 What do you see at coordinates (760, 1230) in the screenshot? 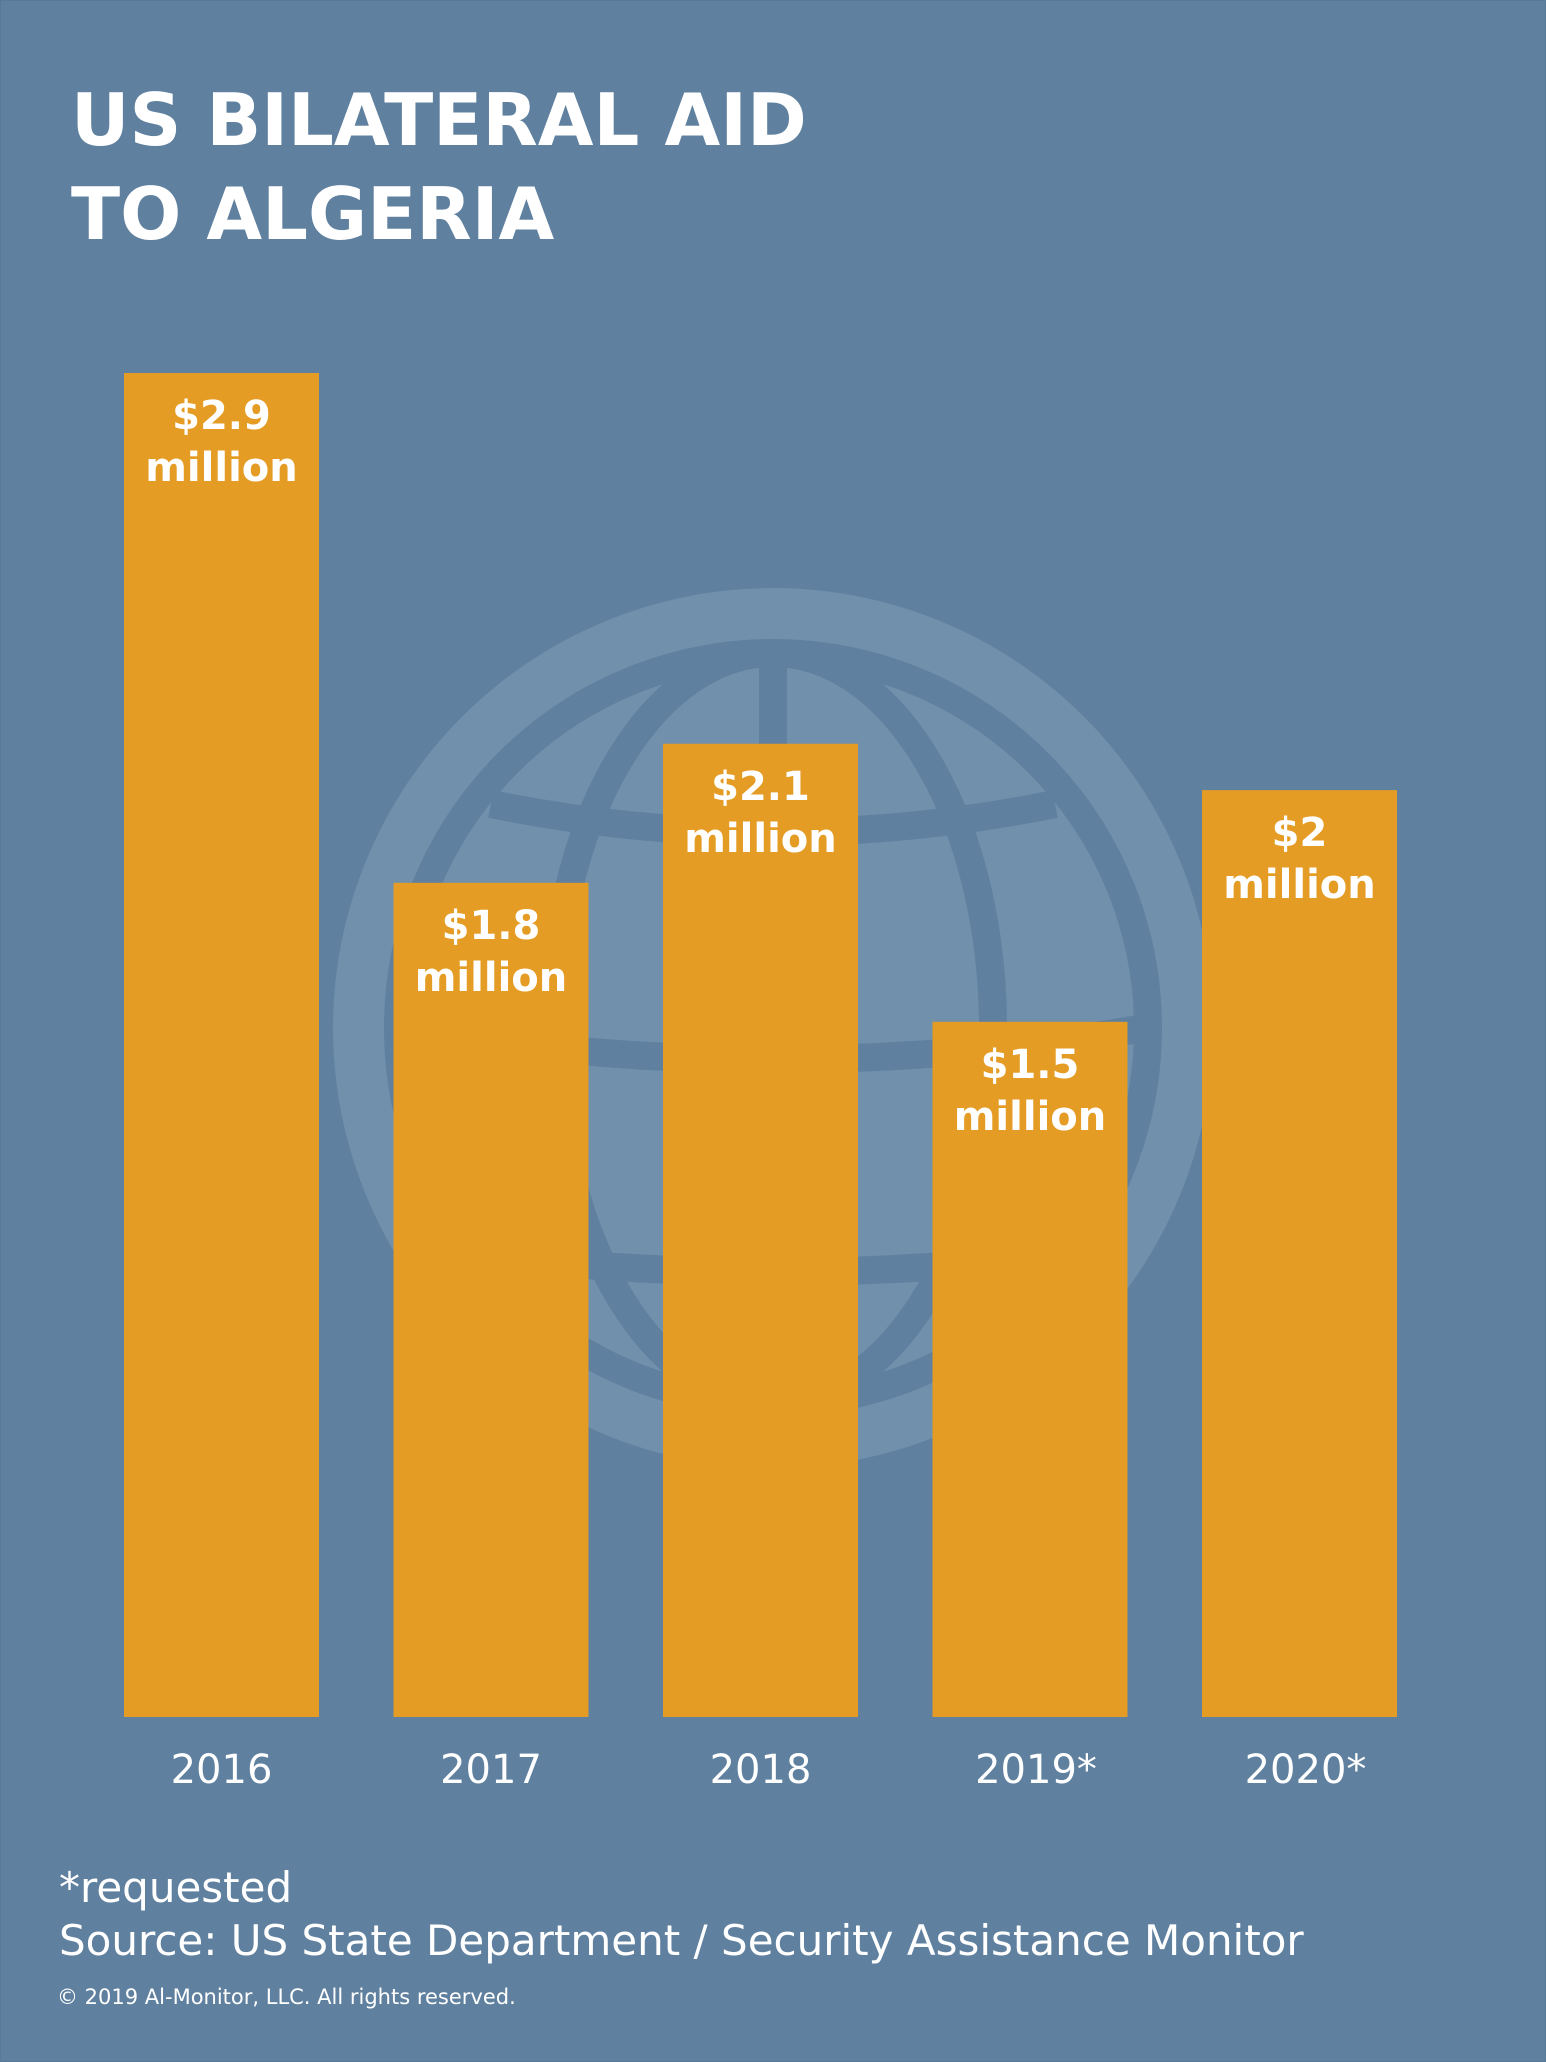
I see `bar-2018` at bounding box center [760, 1230].